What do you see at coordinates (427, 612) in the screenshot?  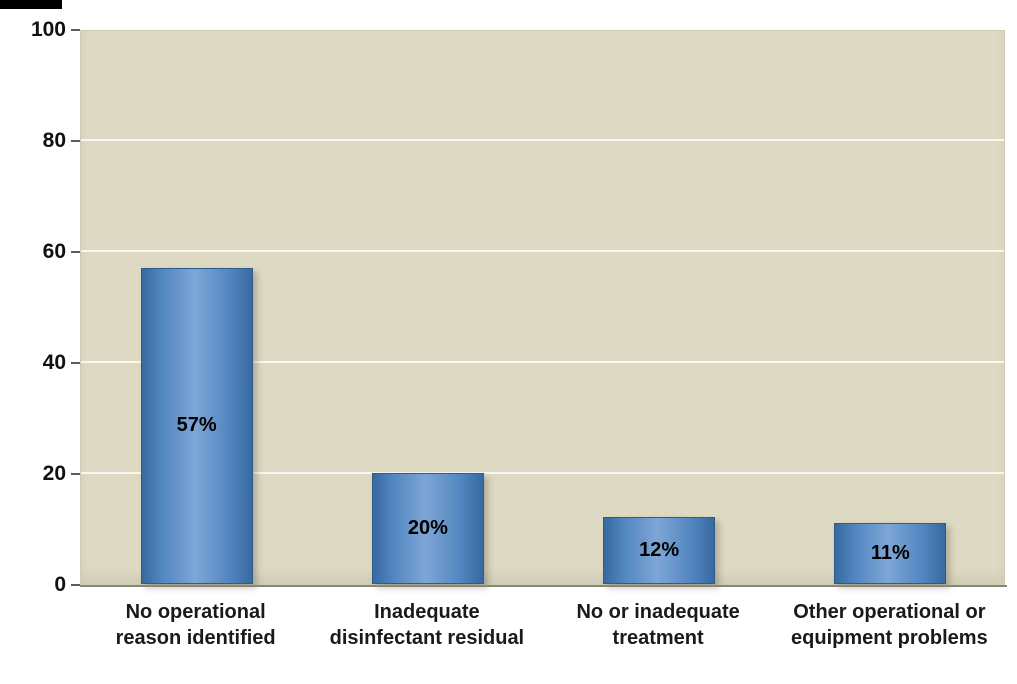 I see `category-label-line: Inadequate` at bounding box center [427, 612].